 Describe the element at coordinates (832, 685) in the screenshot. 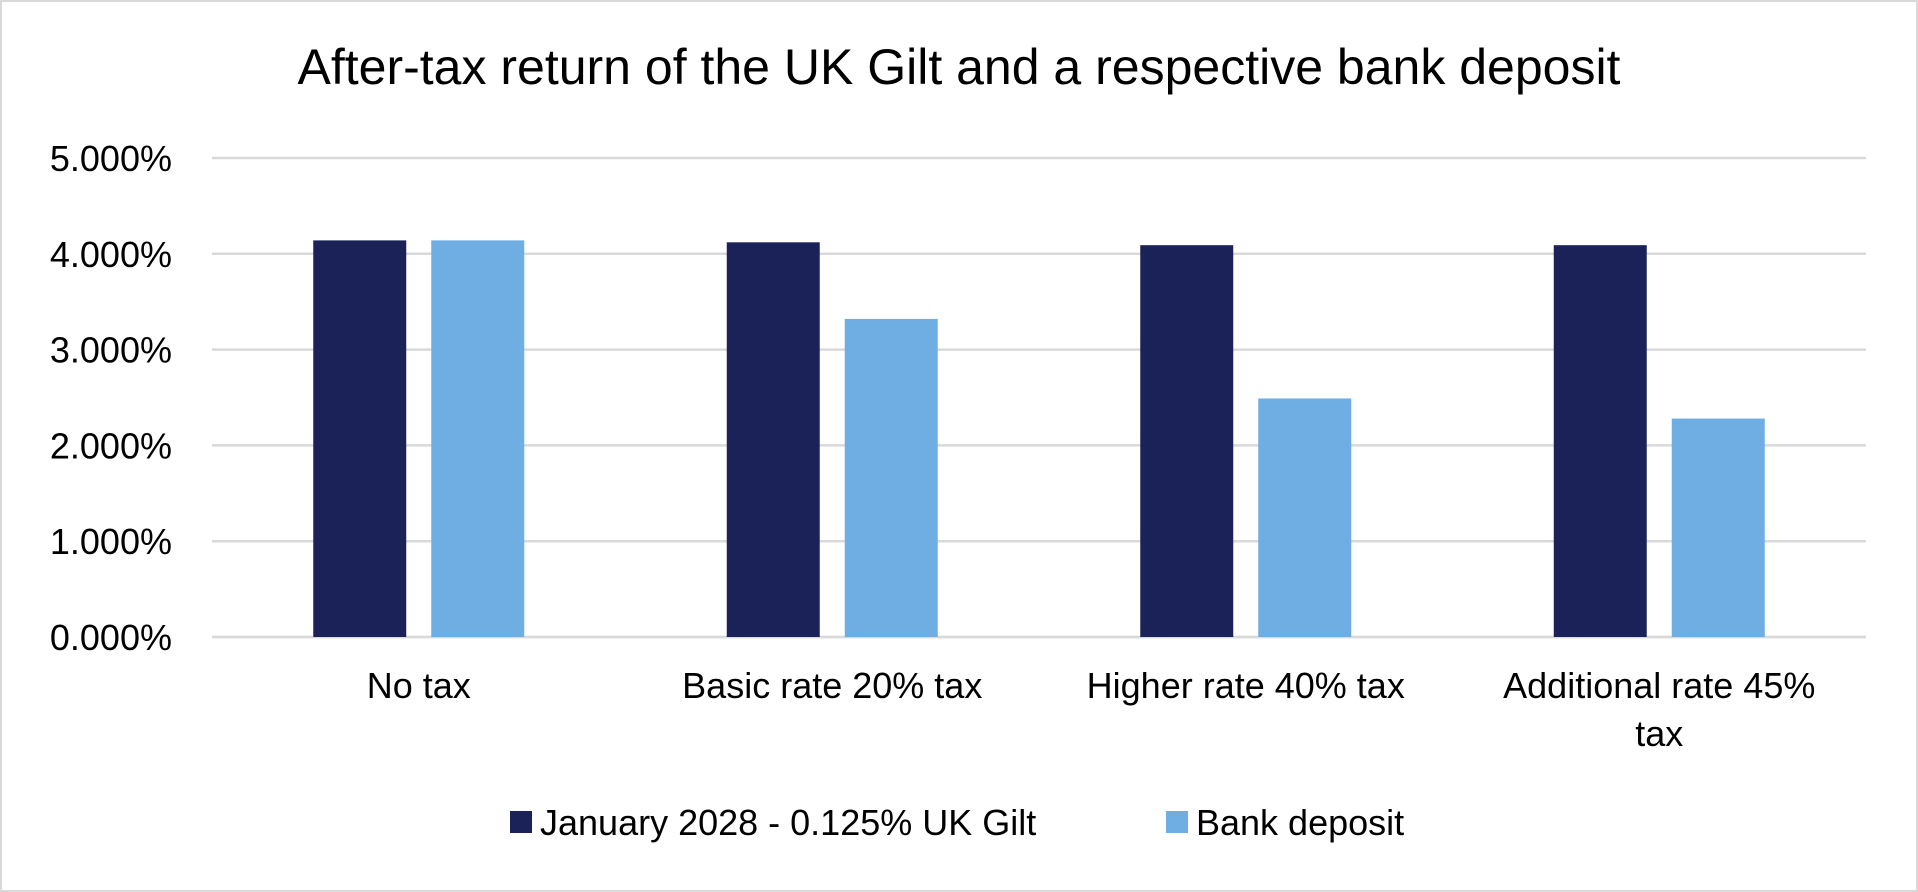

I see `x-category-label: Basic rate 20% tax` at that location.